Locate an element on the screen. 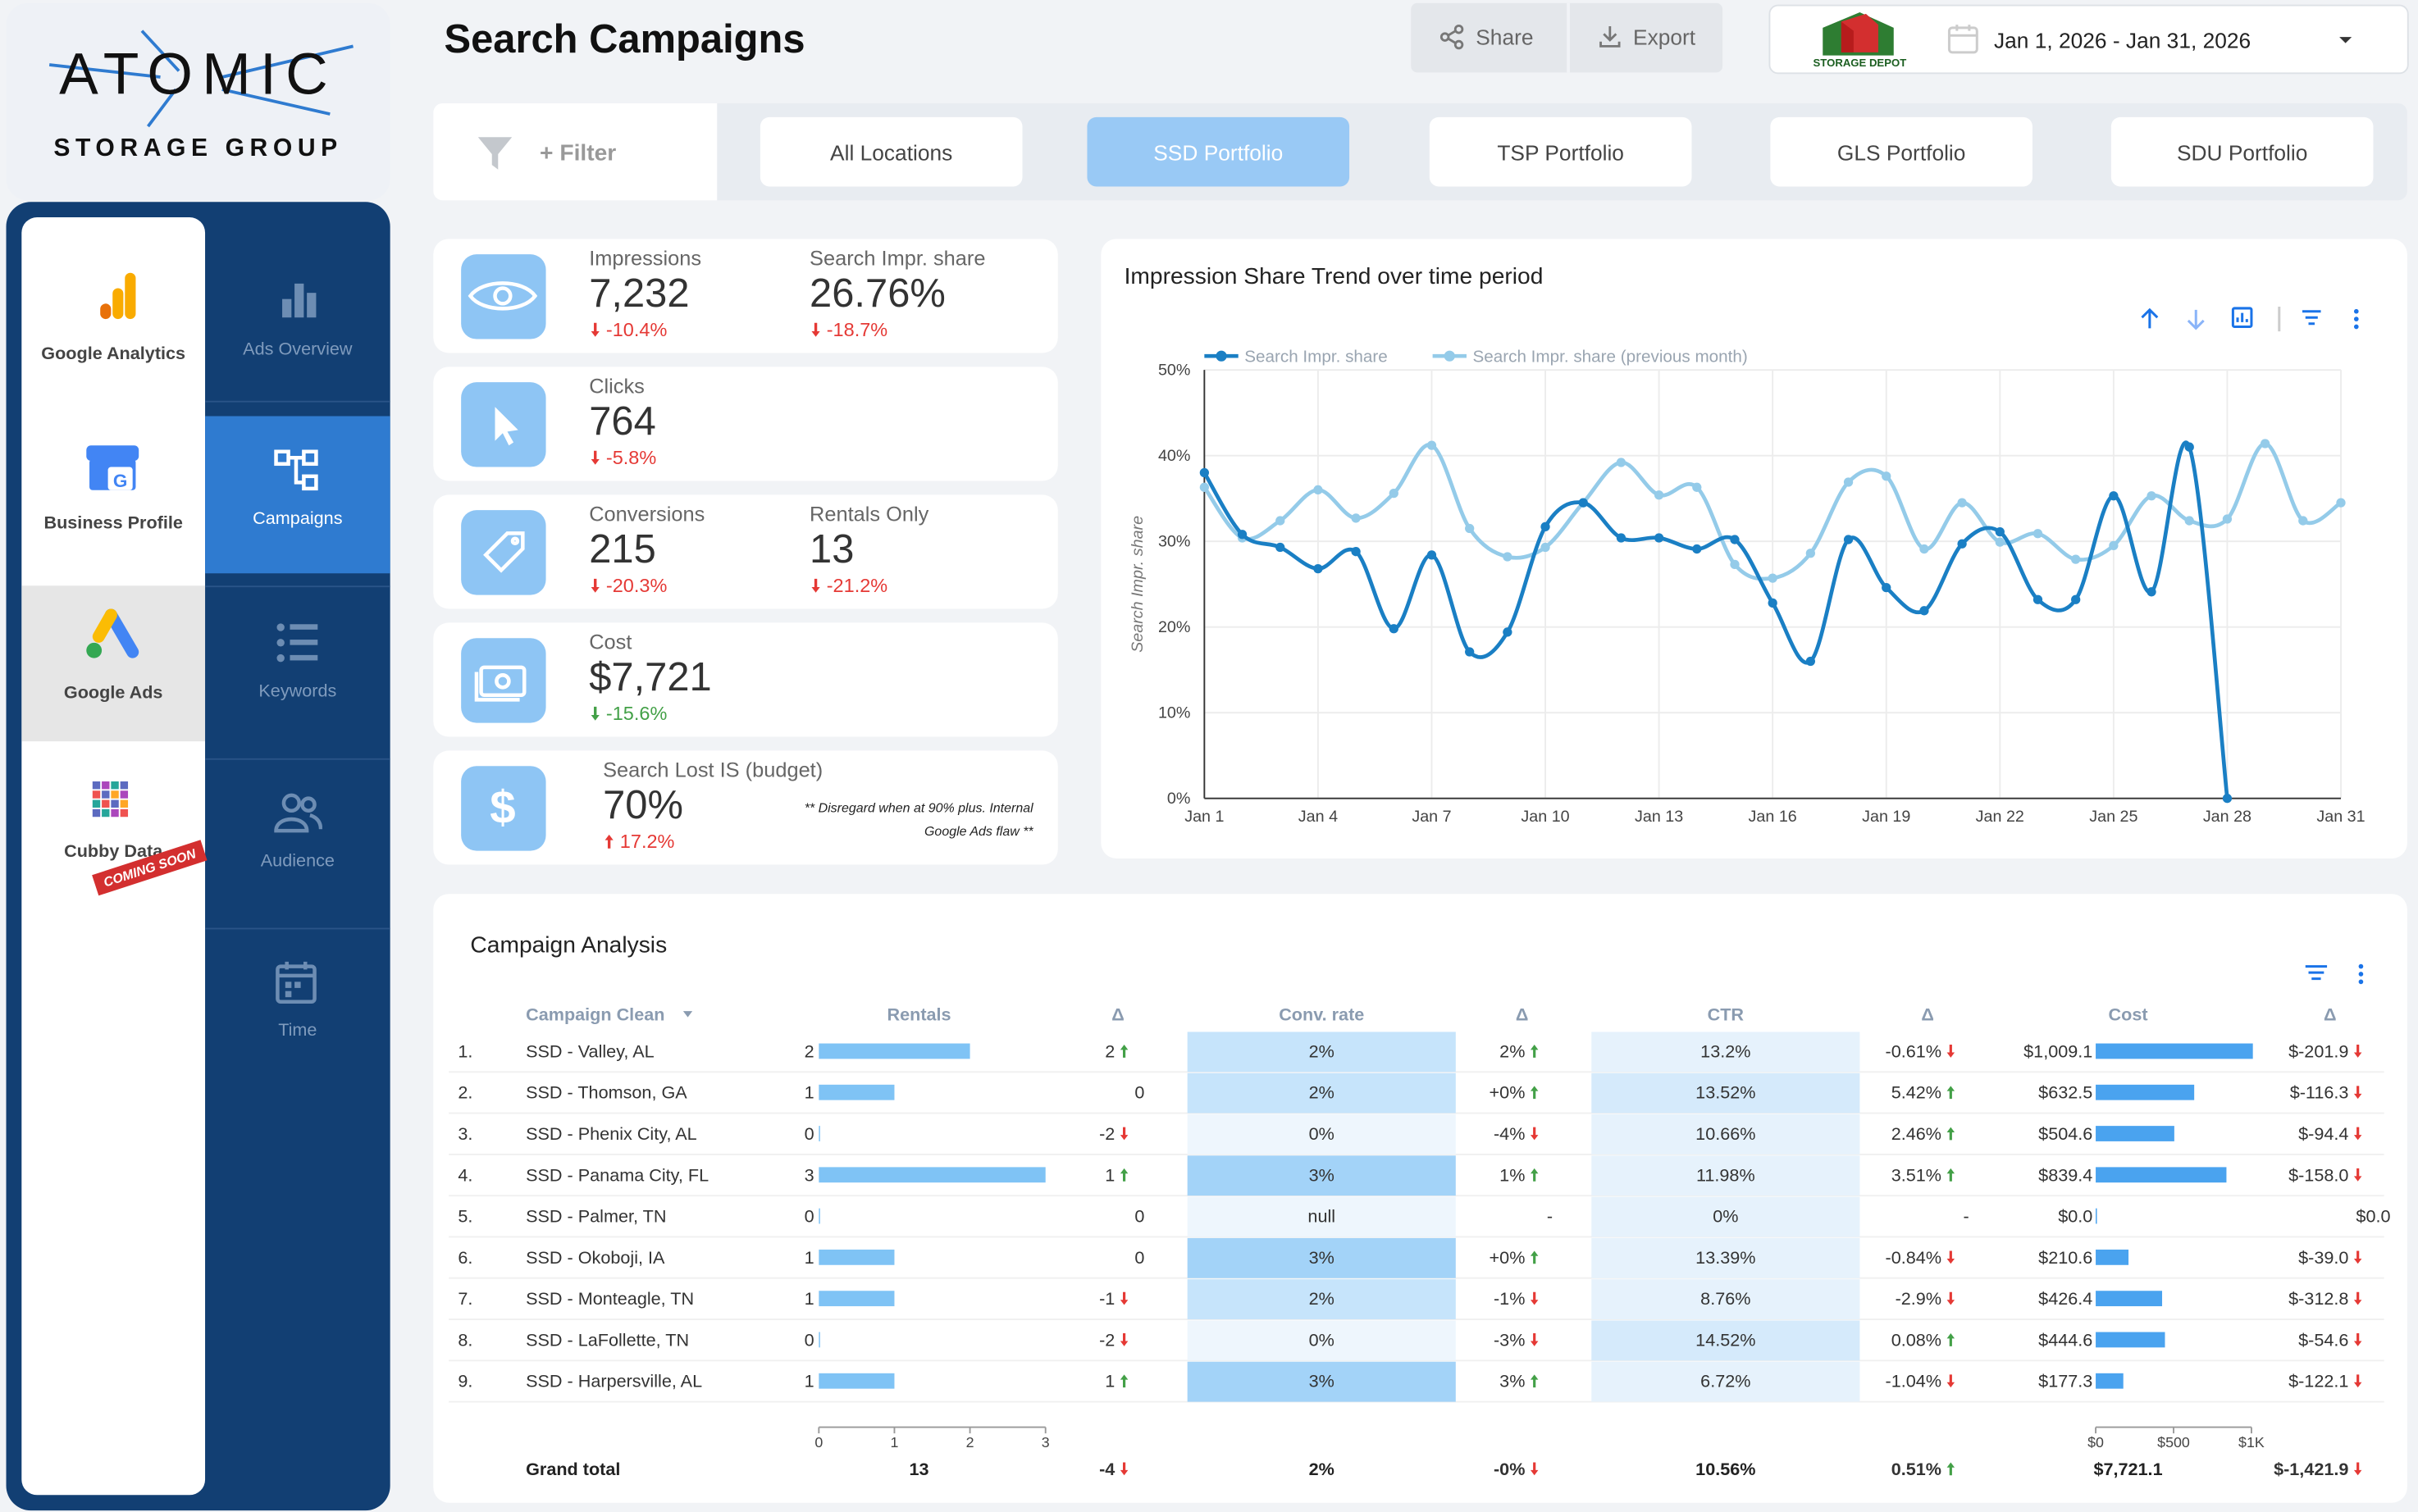  app-item: Google Analytics is located at coordinates (113, 331).